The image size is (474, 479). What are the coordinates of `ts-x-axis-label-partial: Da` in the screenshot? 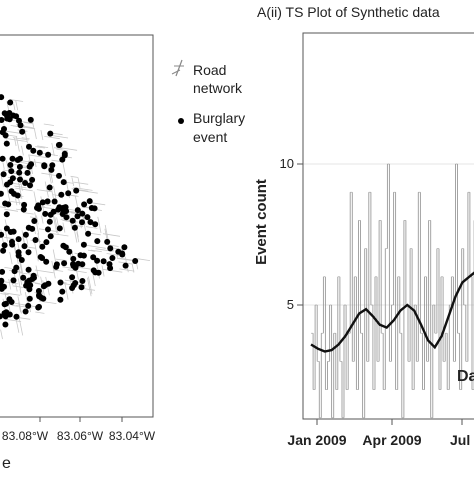 It's located at (465, 376).